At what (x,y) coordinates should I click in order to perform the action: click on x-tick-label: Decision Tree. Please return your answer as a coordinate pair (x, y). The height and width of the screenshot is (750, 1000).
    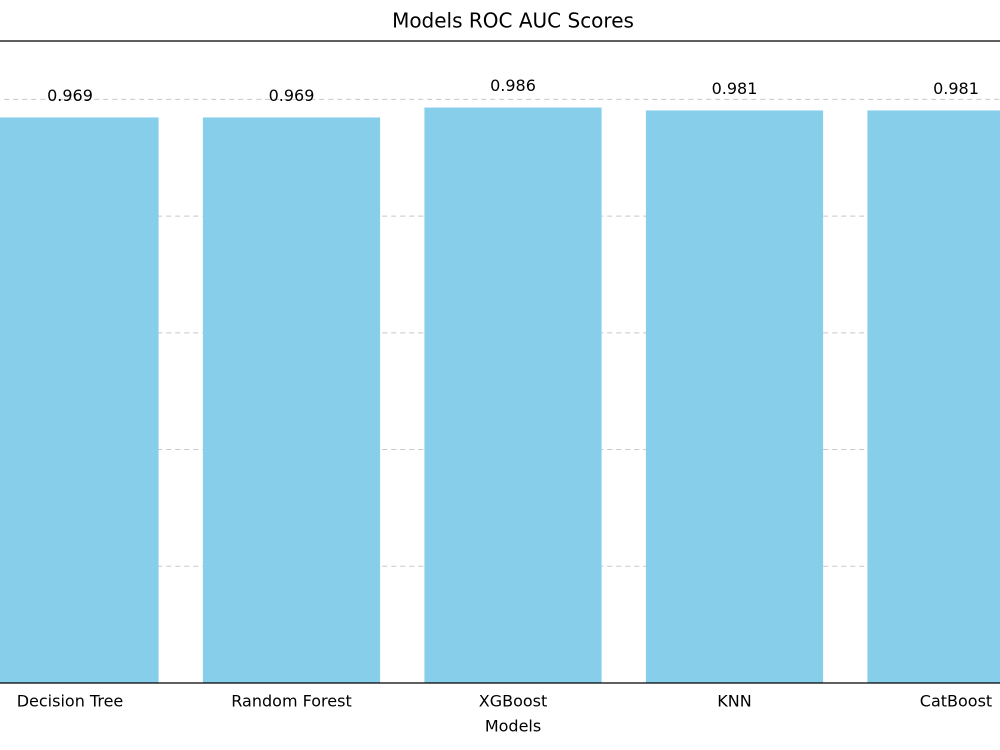
    Looking at the image, I should click on (70, 701).